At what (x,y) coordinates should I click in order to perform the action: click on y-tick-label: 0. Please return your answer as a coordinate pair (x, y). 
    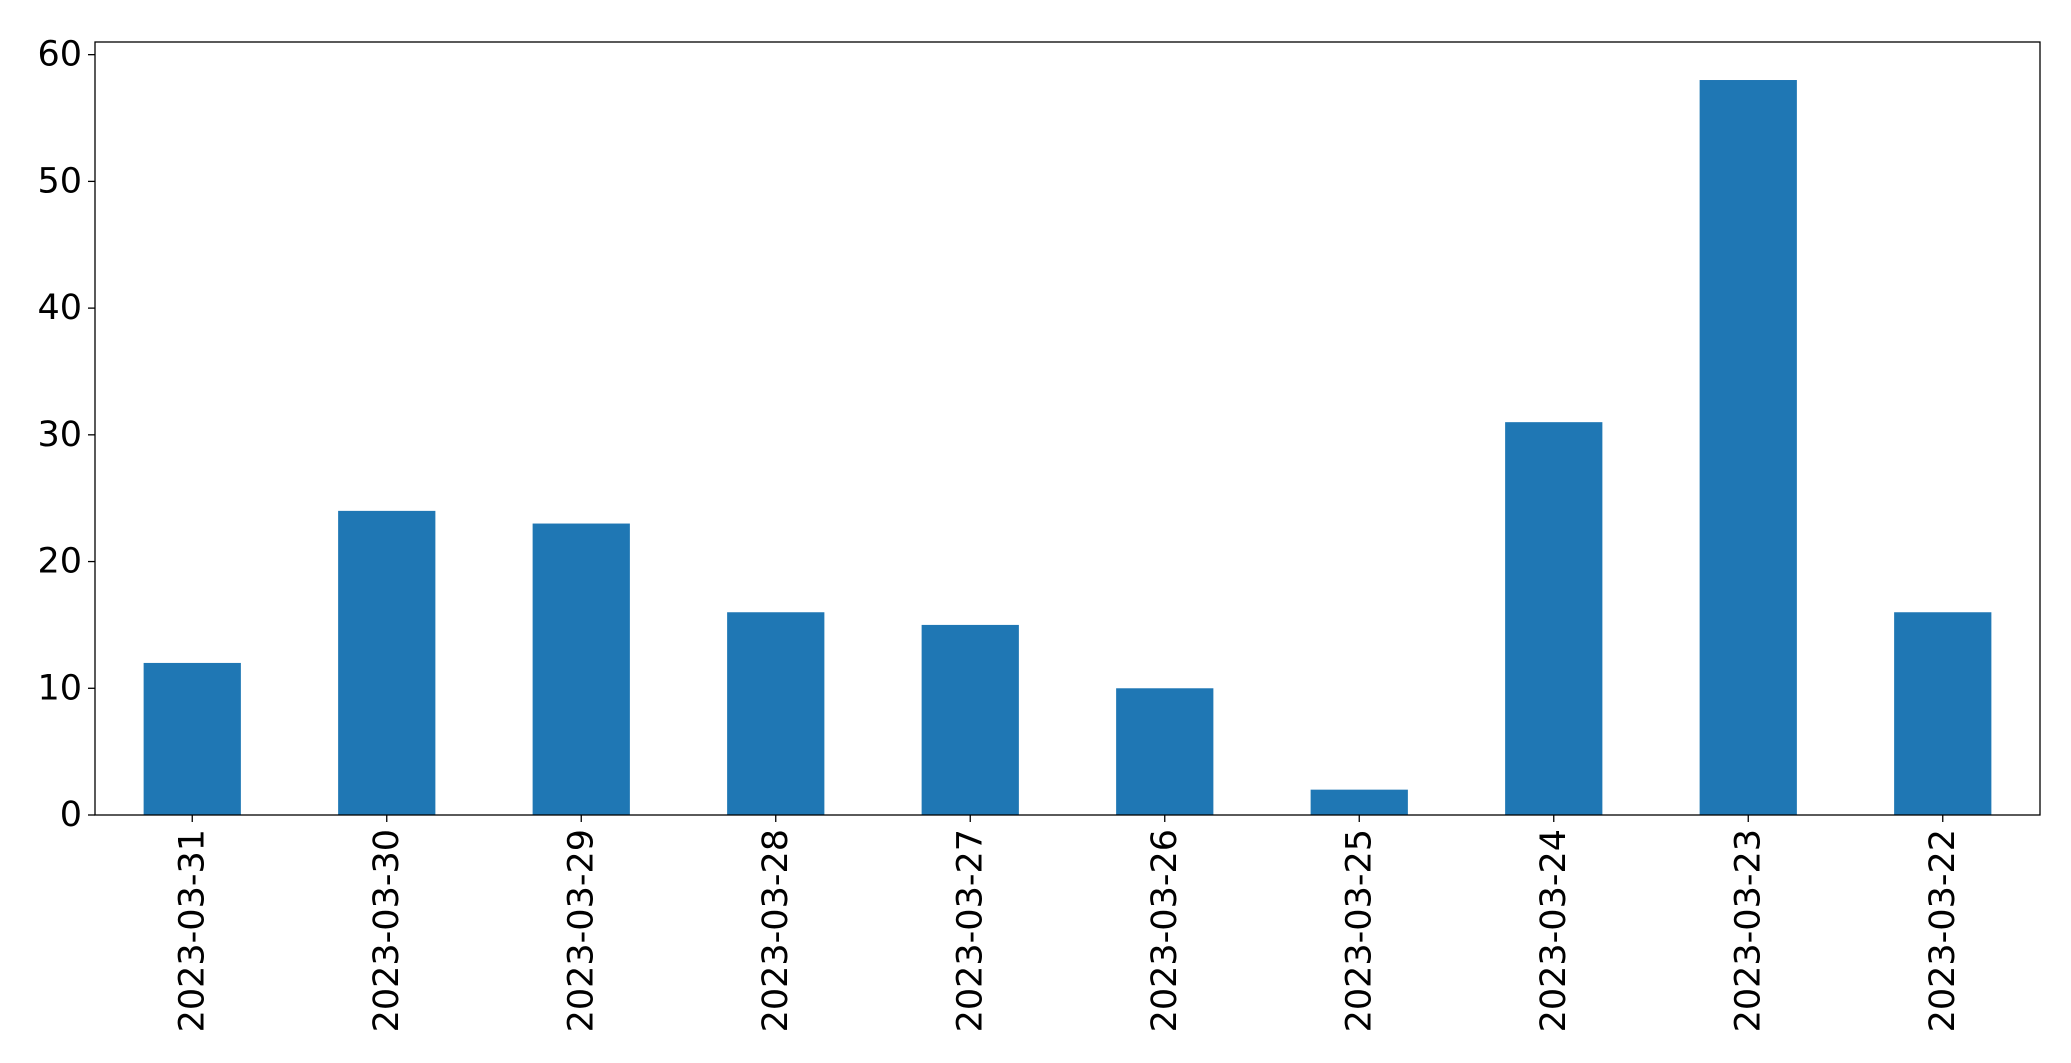
    Looking at the image, I should click on (71, 815).